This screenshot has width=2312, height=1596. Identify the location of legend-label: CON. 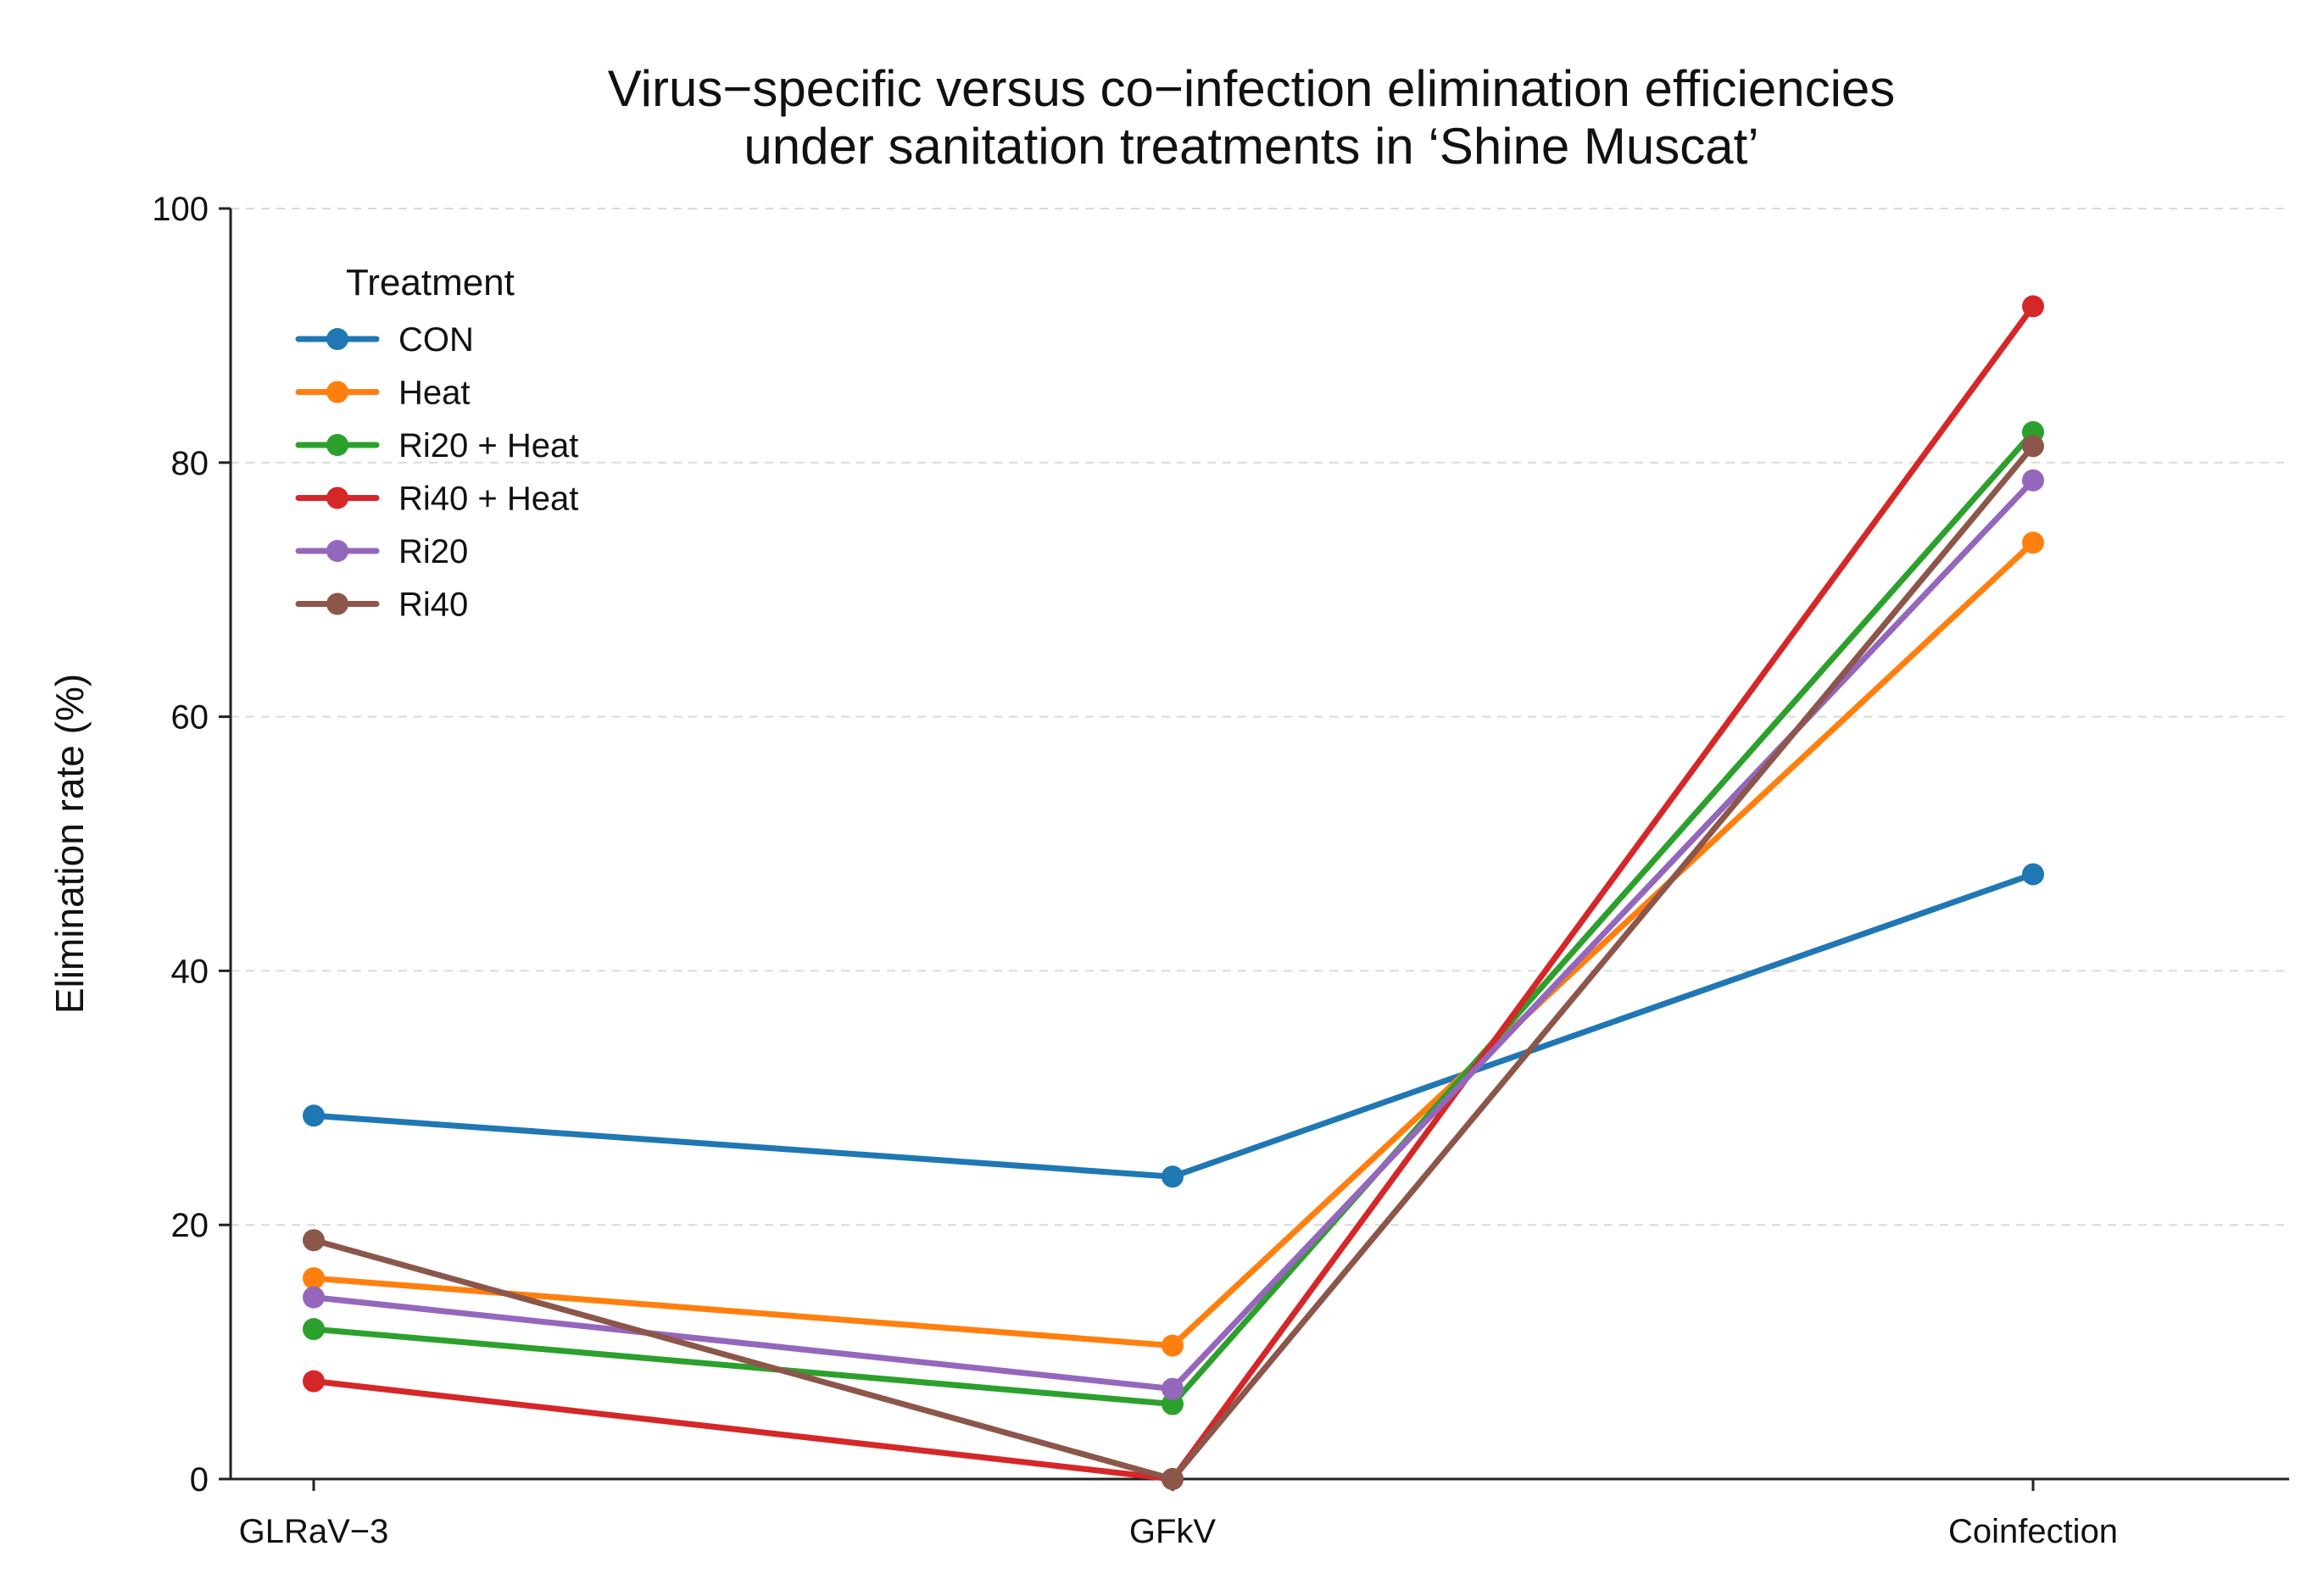
(436, 340).